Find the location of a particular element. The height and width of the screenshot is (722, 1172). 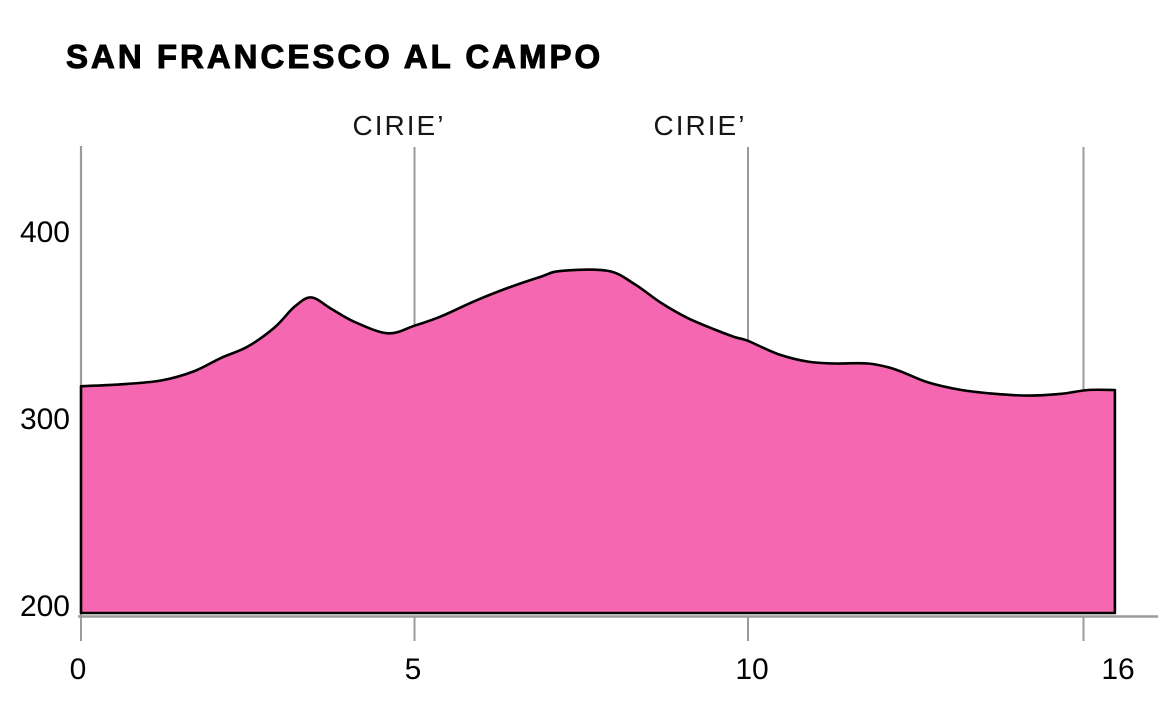

y-axis-tick-label-200: 200 is located at coordinates (44, 606).